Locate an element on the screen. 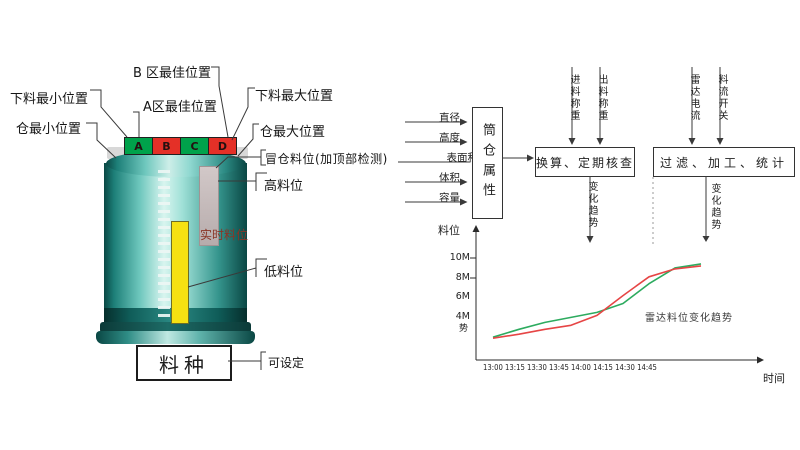  chart-series-red-line is located at coordinates (597, 302).